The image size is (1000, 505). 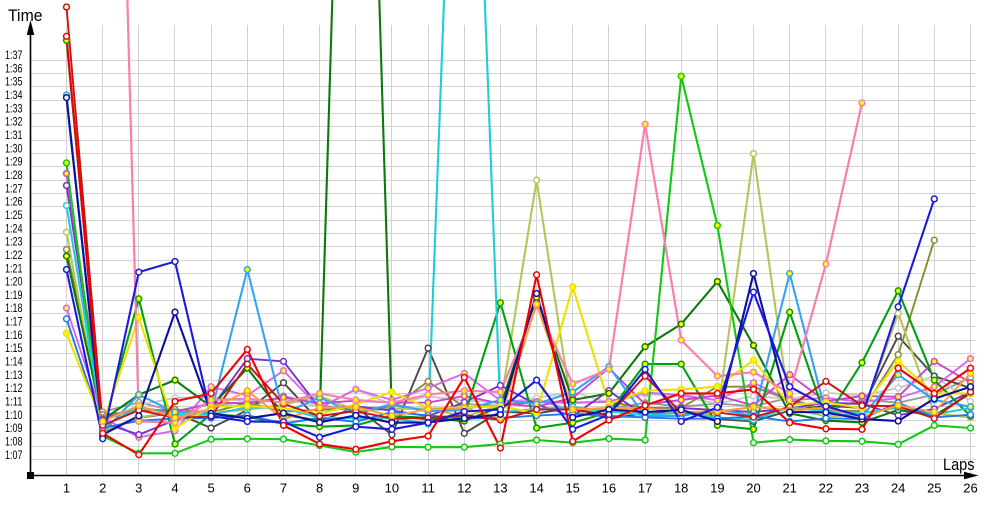 I want to click on svg-text: 8, so click(x=319, y=488).